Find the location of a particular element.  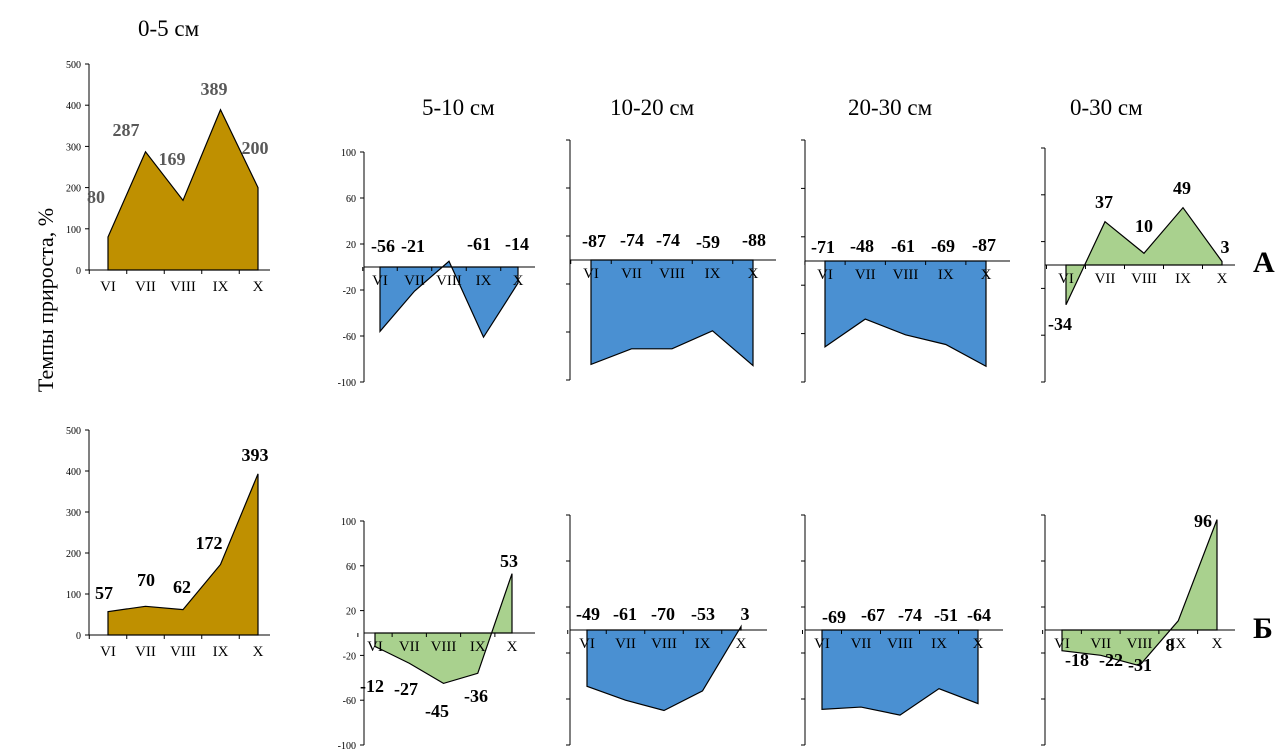

chart-7-xtick-label-IX: IX is located at coordinates (478, 647).